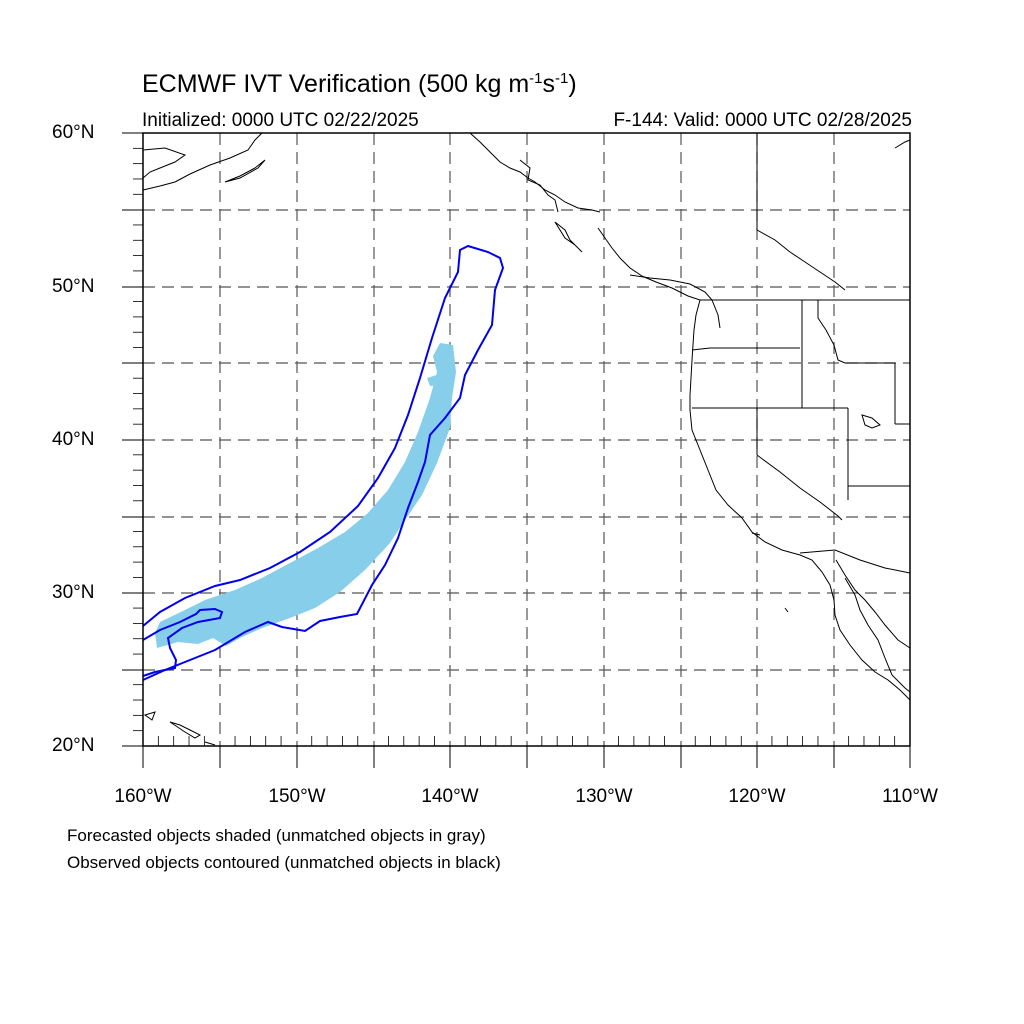 The width and height of the screenshot is (1024, 1024). What do you see at coordinates (450, 796) in the screenshot?
I see `lon-label-140w: 140°W` at bounding box center [450, 796].